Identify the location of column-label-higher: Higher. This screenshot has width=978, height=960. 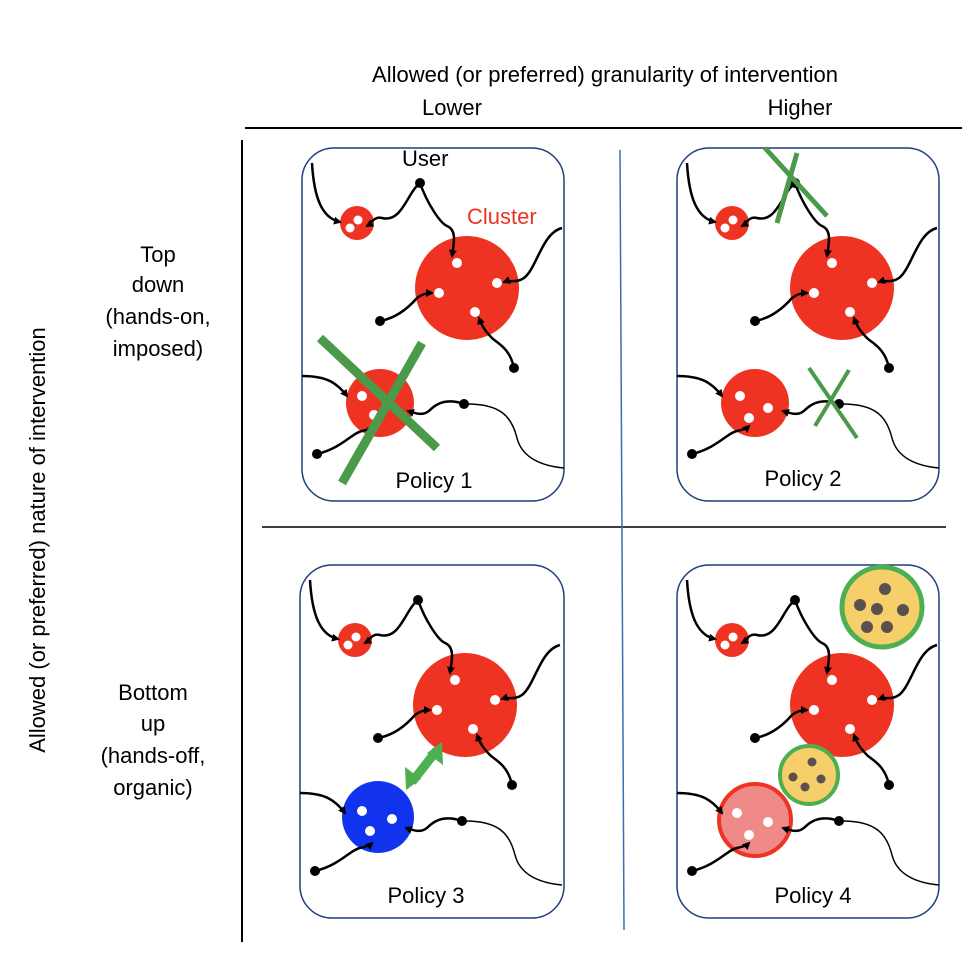
(800, 107).